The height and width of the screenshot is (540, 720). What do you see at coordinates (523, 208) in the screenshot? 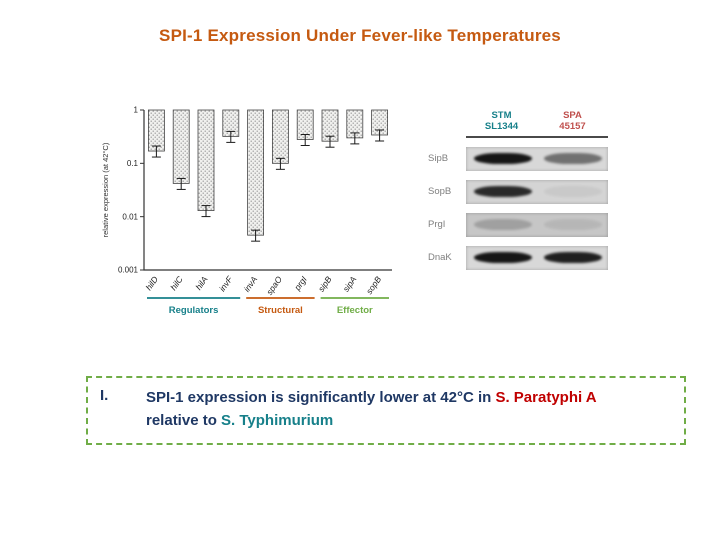
I see `blot-rows: SipB SopB PrgI DnaK` at bounding box center [523, 208].